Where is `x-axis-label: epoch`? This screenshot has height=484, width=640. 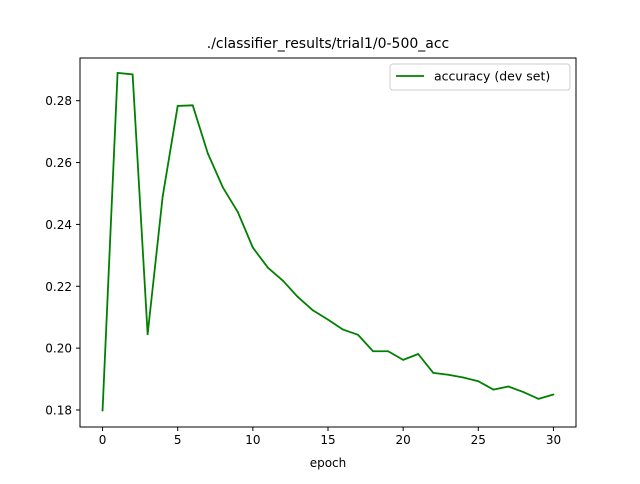 x-axis-label: epoch is located at coordinates (328, 463).